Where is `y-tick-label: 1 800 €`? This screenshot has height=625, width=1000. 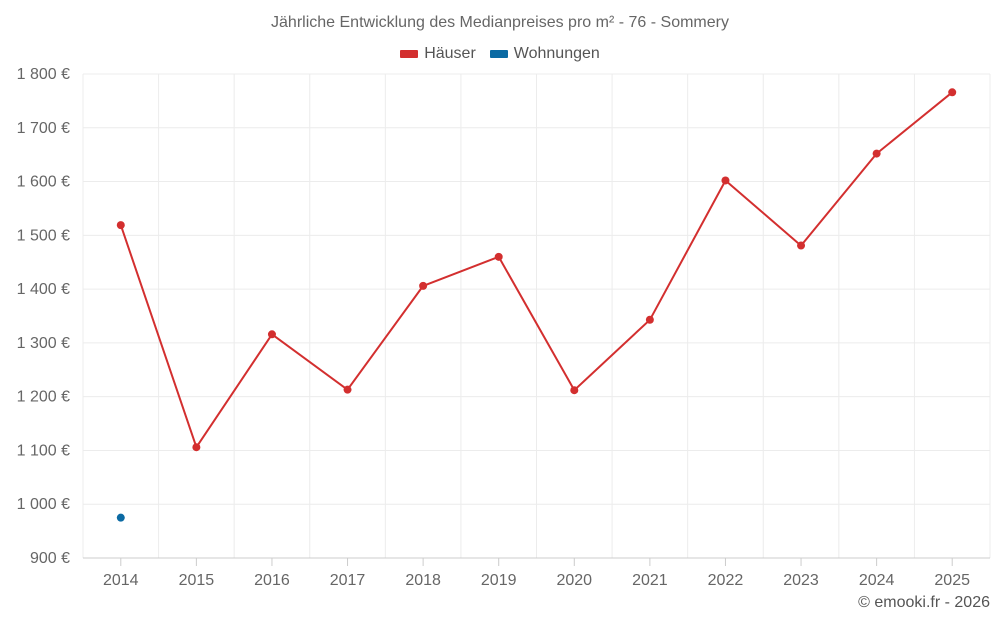
y-tick-label: 1 800 € is located at coordinates (43, 74).